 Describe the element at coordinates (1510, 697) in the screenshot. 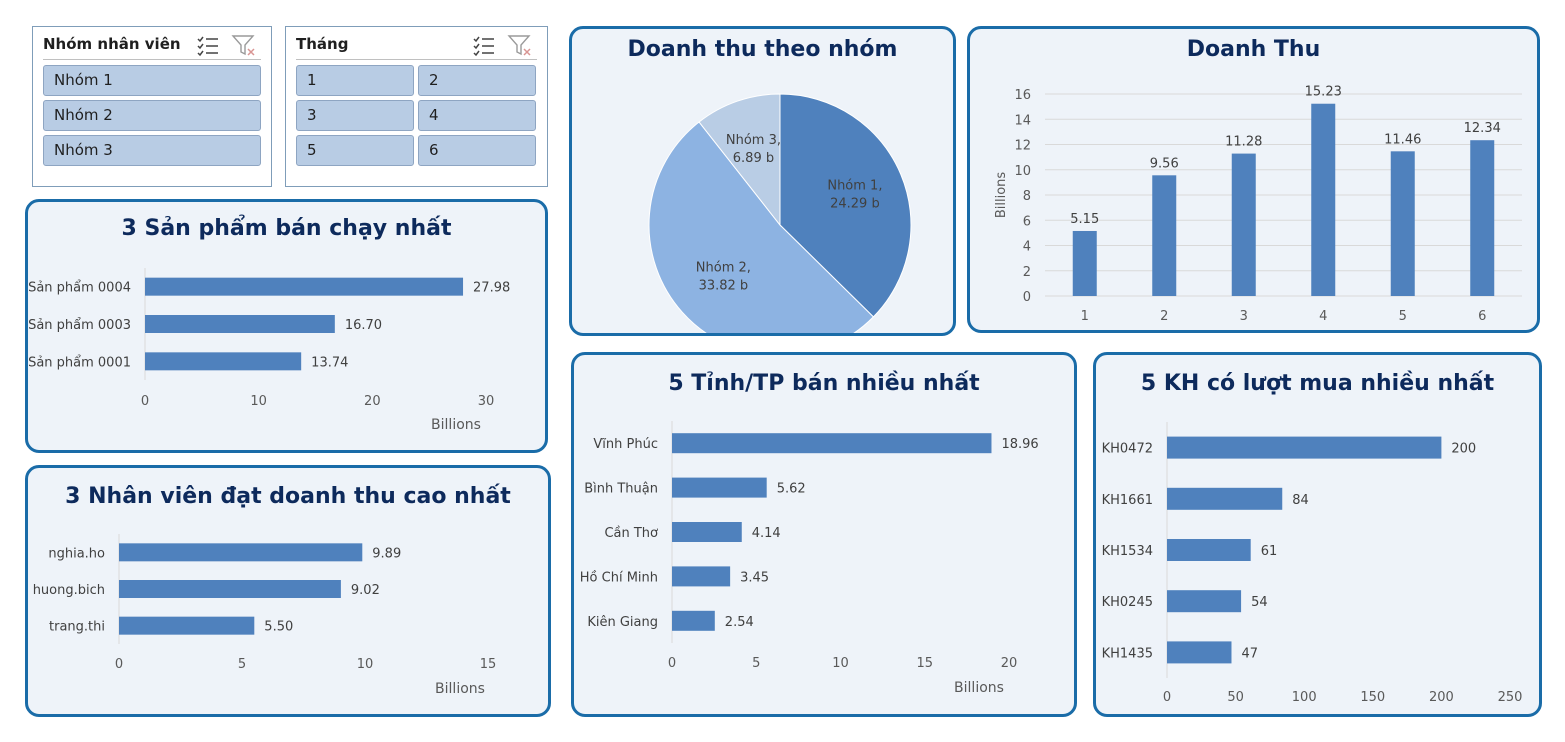

I see `x-tick-label: 250` at that location.